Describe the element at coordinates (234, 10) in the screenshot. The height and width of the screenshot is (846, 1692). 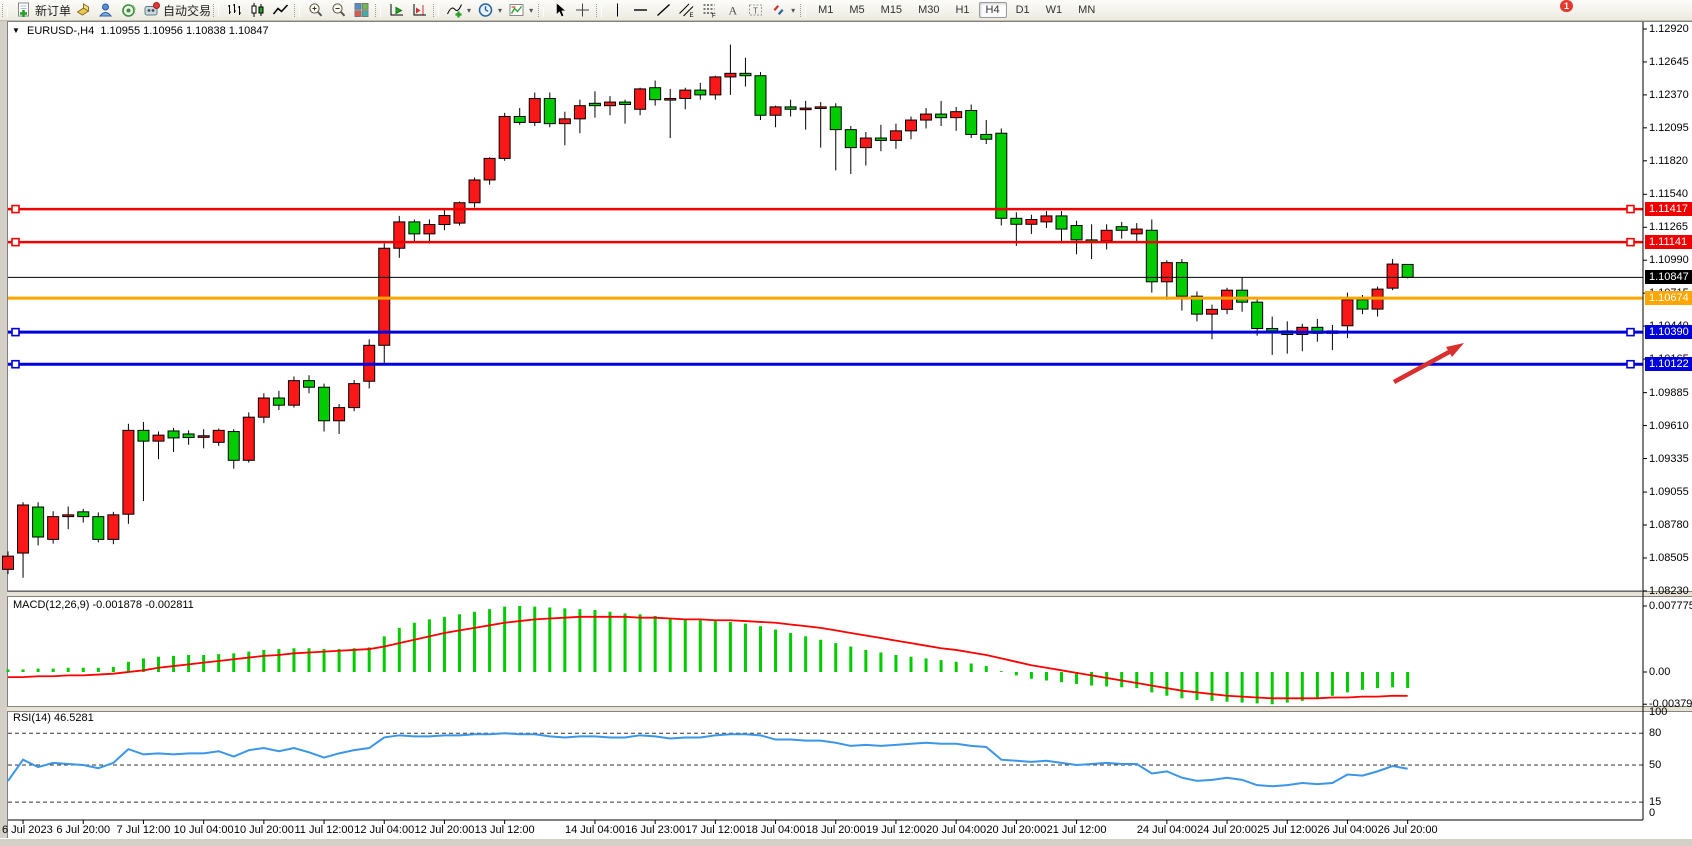
I see `bar-chart-icon` at that location.